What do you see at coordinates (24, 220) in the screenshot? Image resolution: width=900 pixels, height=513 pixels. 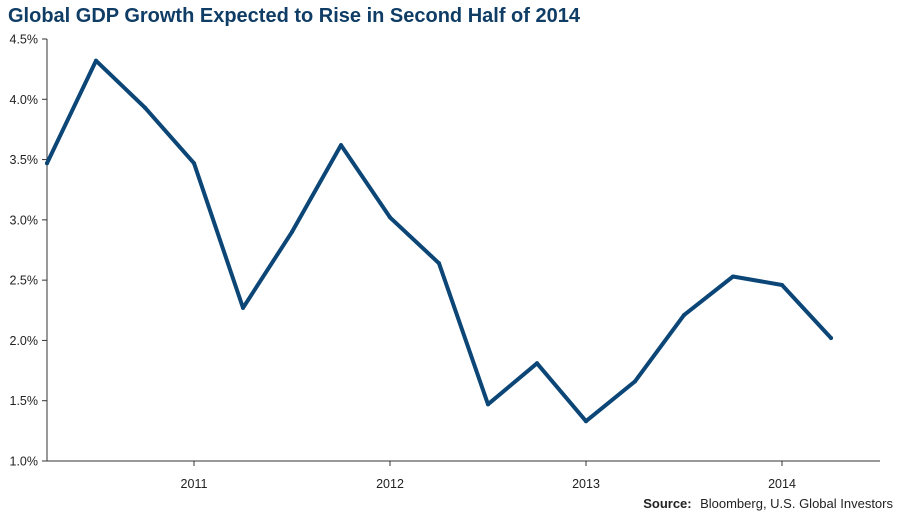 I see `y-tick-label: 3.0%` at bounding box center [24, 220].